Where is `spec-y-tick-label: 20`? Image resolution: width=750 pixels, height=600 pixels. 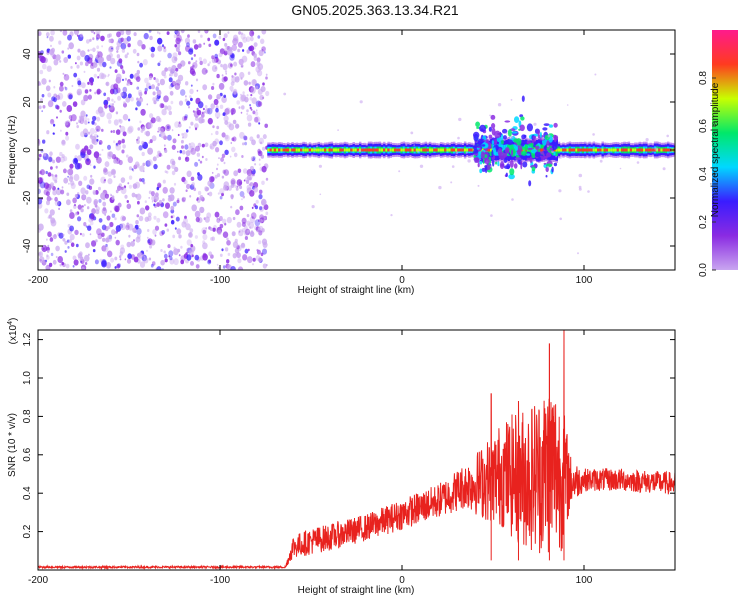 spec-y-tick-label: 20 is located at coordinates (27, 102).